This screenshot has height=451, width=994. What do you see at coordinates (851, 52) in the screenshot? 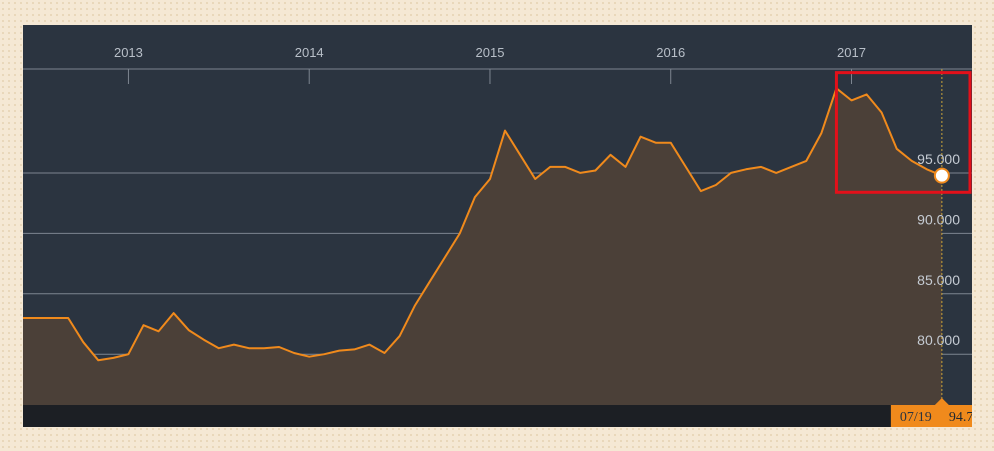
I see `x-tick-label: 2017` at bounding box center [851, 52].